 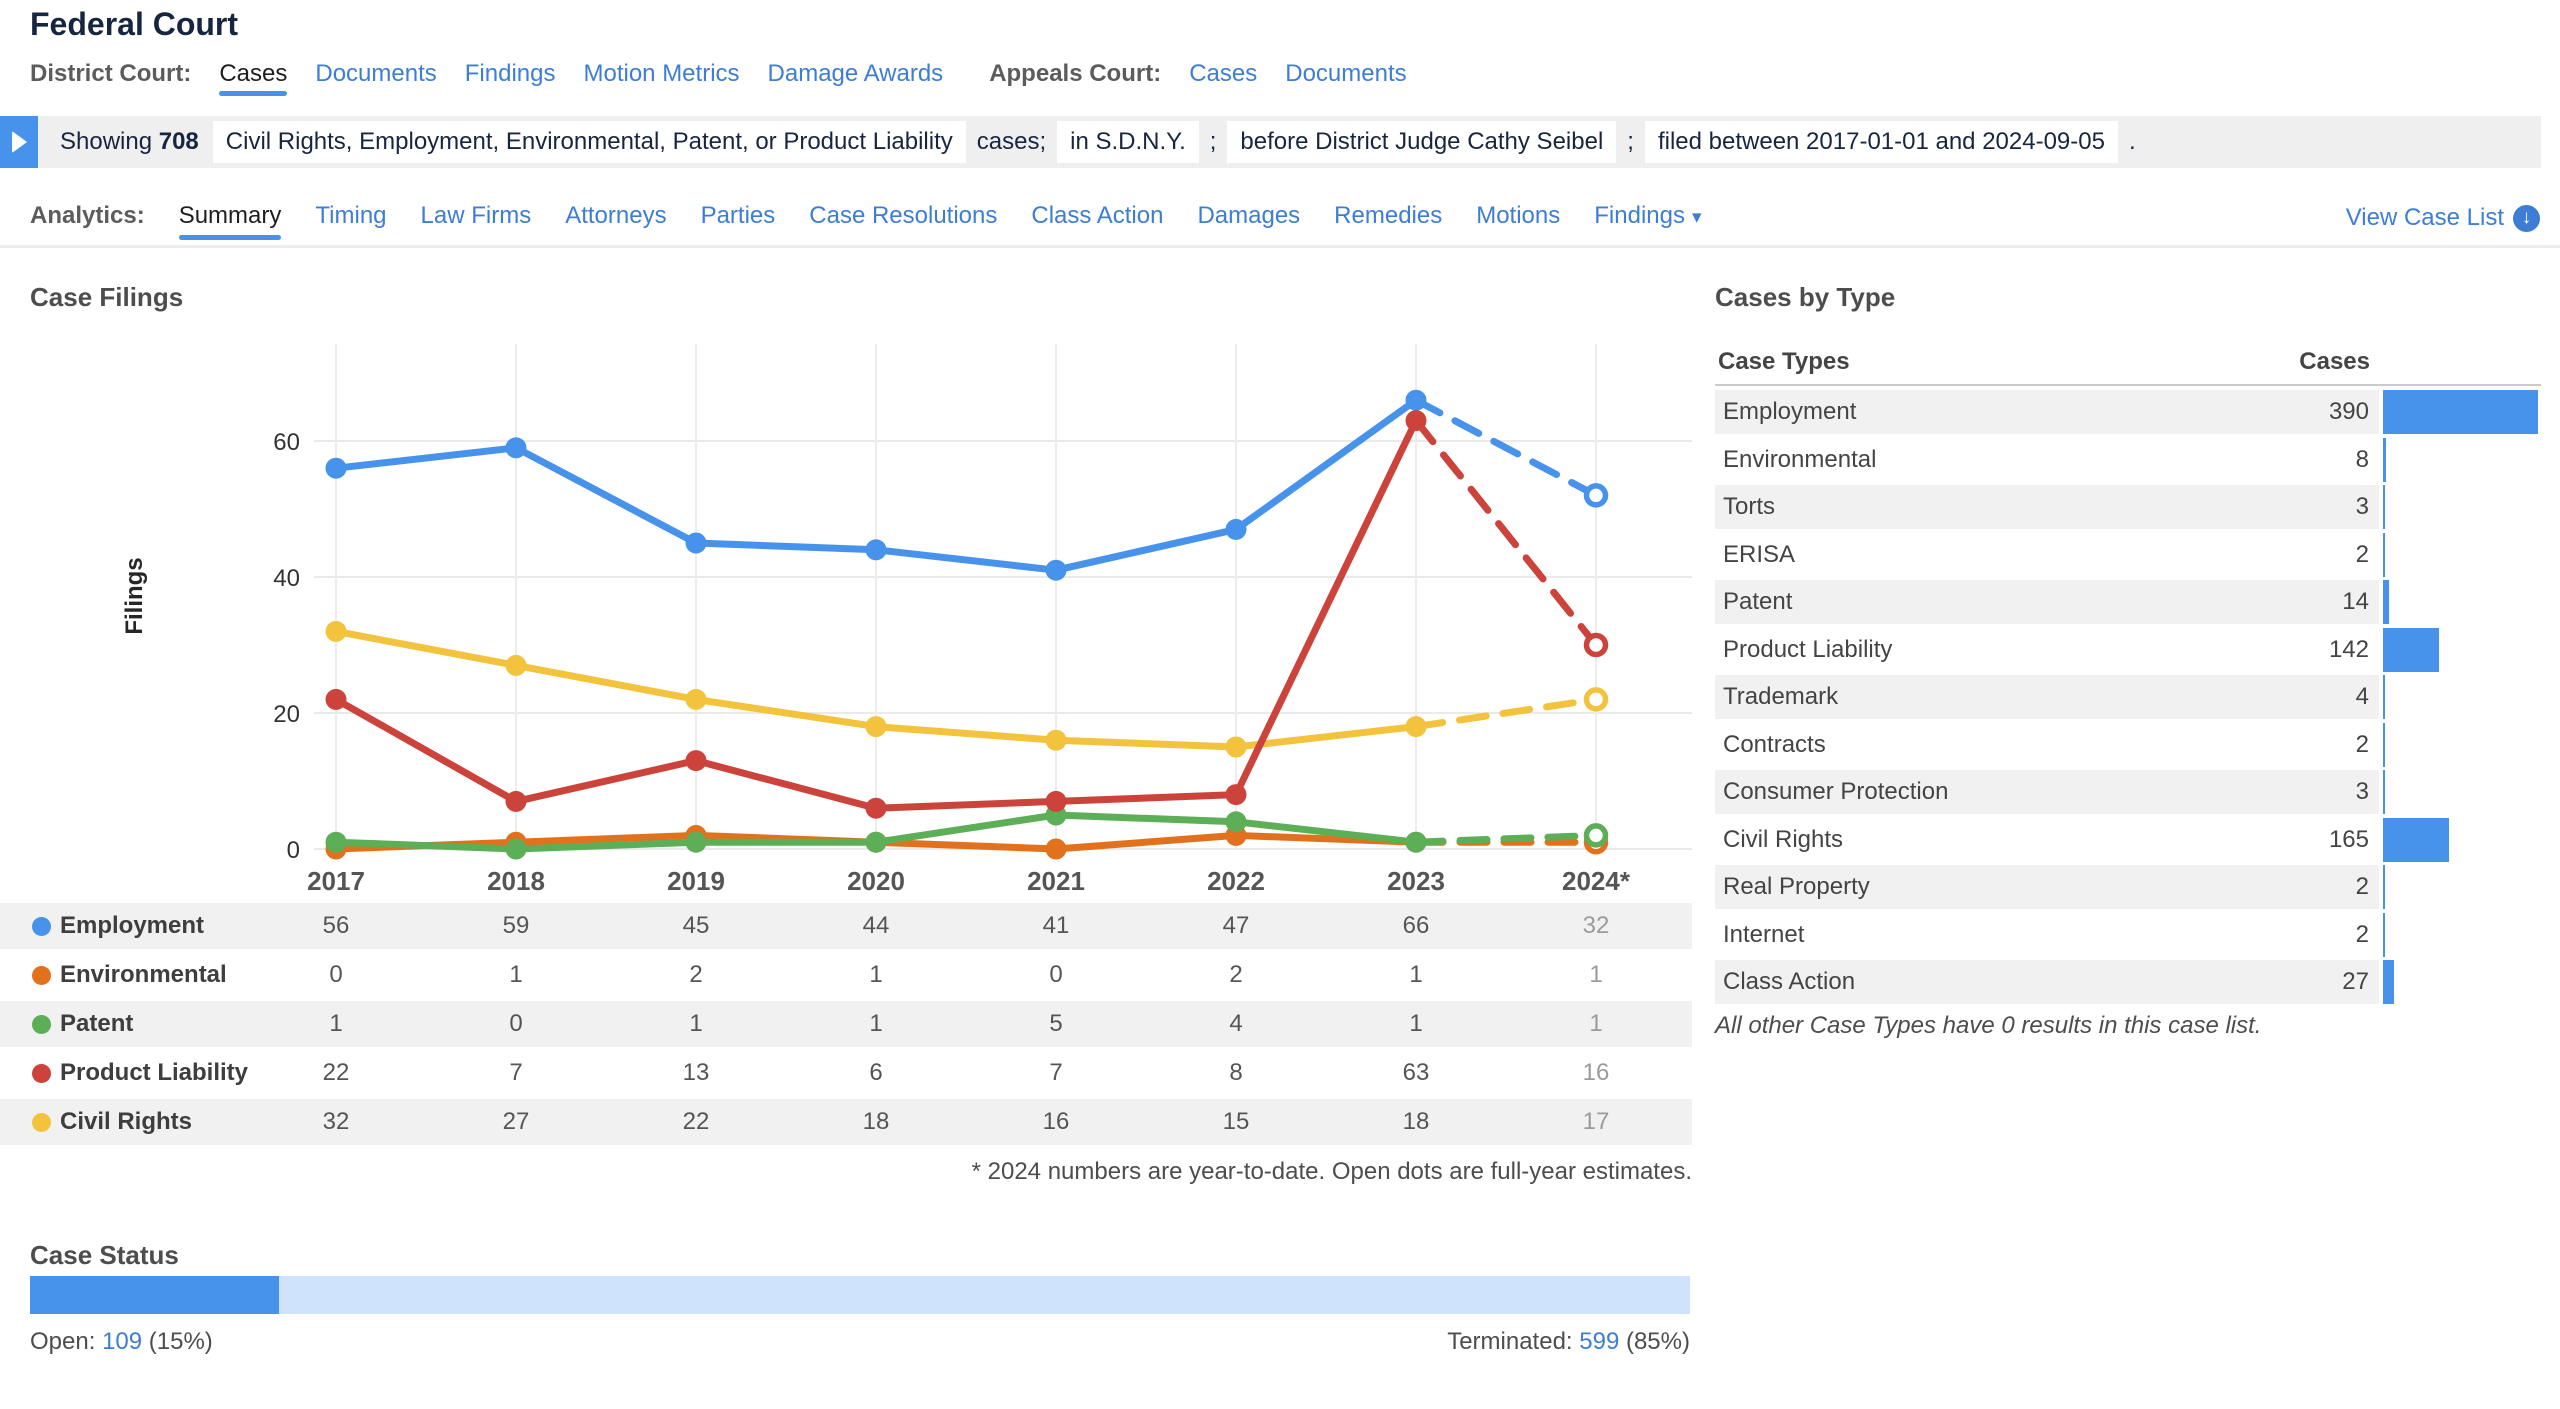 What do you see at coordinates (846, 926) in the screenshot?
I see `legend-row-employment: Employment 56 59 45 44 41 47 66 32` at bounding box center [846, 926].